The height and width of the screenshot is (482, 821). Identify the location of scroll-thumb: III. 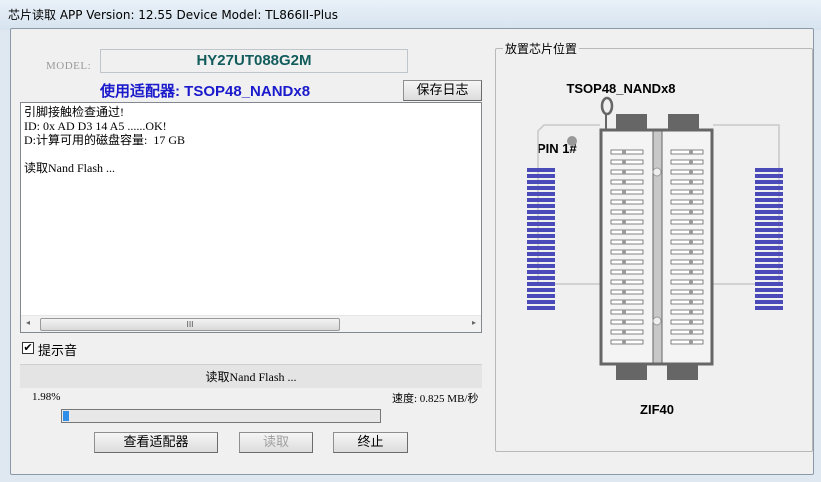
(190, 324).